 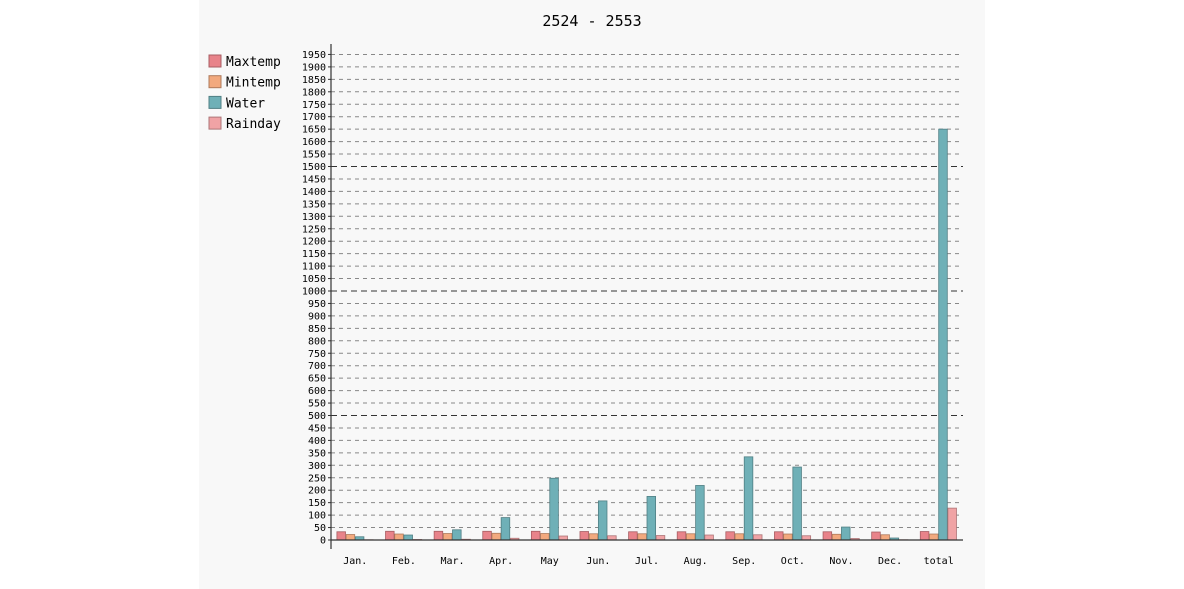 What do you see at coordinates (651, 518) in the screenshot?
I see `bar-water-jul` at bounding box center [651, 518].